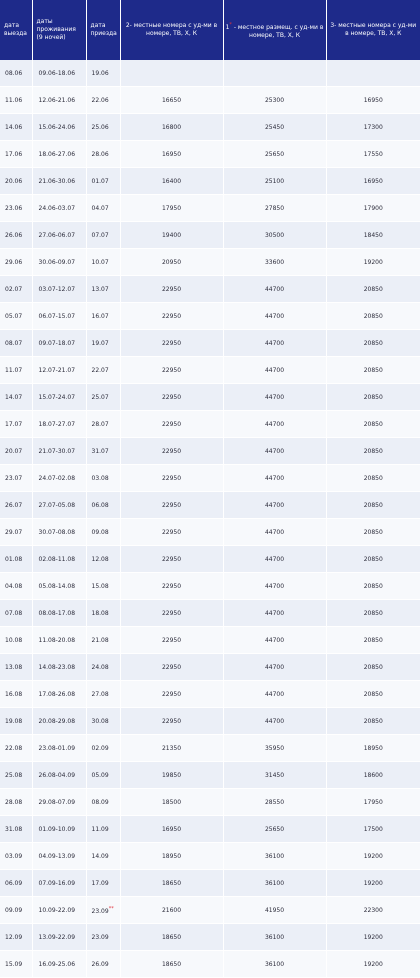 This screenshot has height=978, width=420. Describe the element at coordinates (210, 856) in the screenshot. I see `table-row: 03.09 04.09-13.09 14.09 18950 36100 19200` at that location.